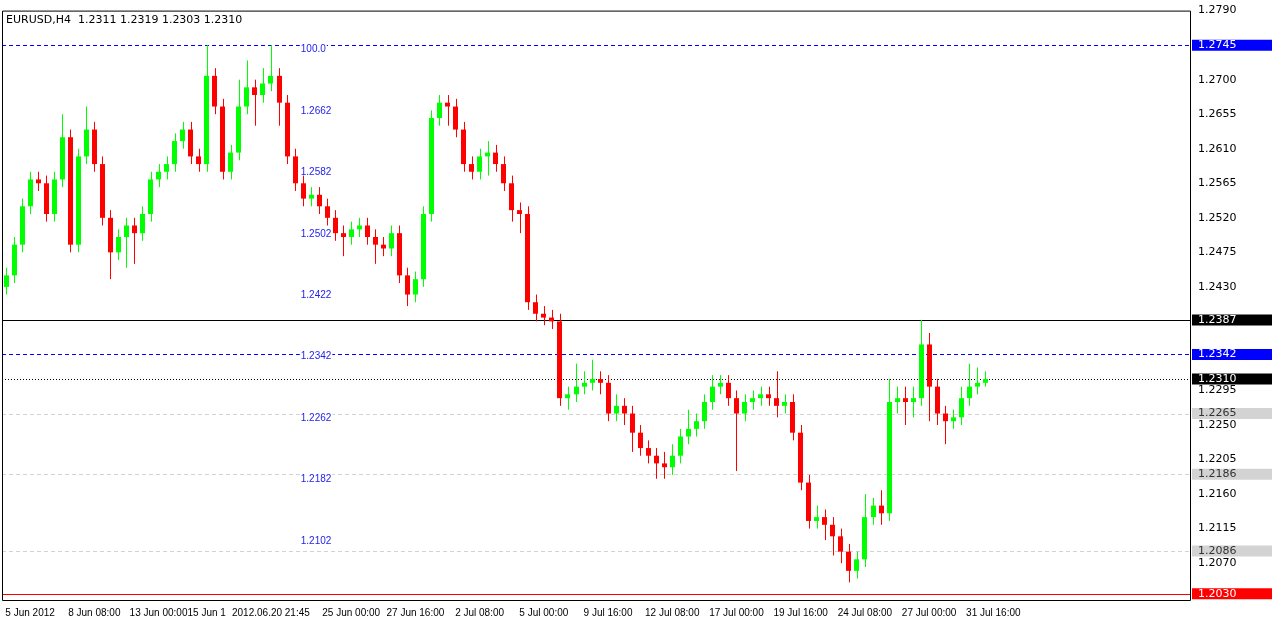  Describe the element at coordinates (1217, 473) in the screenshot. I see `ref-line-label: 1.2186` at that location.